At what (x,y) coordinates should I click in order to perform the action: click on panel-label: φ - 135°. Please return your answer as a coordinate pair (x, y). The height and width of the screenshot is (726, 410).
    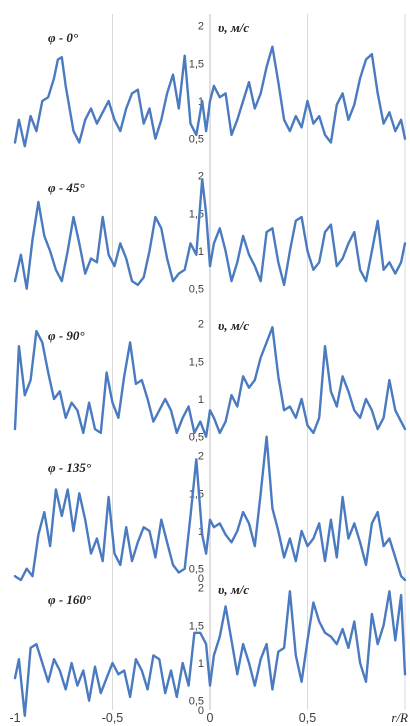
    Looking at the image, I should click on (70, 467).